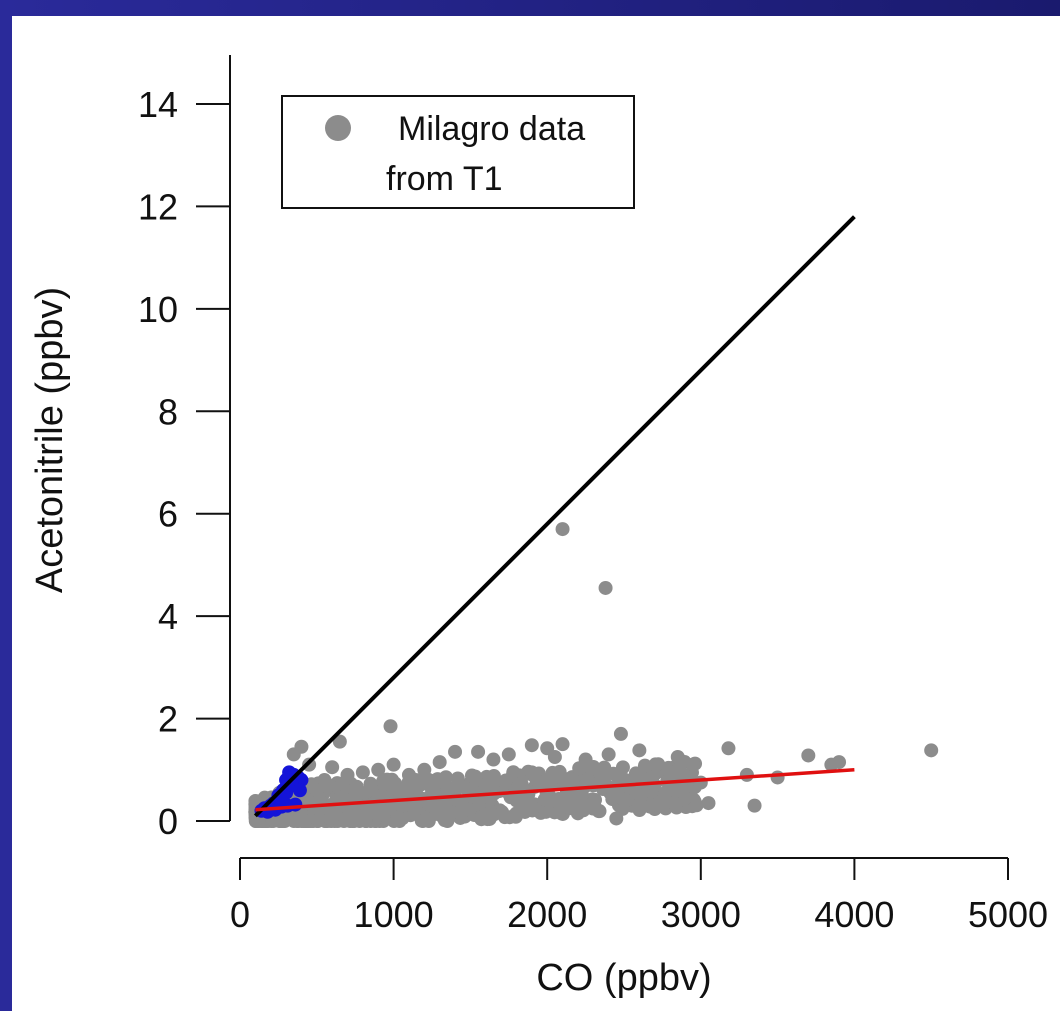 The height and width of the screenshot is (1011, 1060). Describe the element at coordinates (240, 914) in the screenshot. I see `x-tick-label: 0` at that location.